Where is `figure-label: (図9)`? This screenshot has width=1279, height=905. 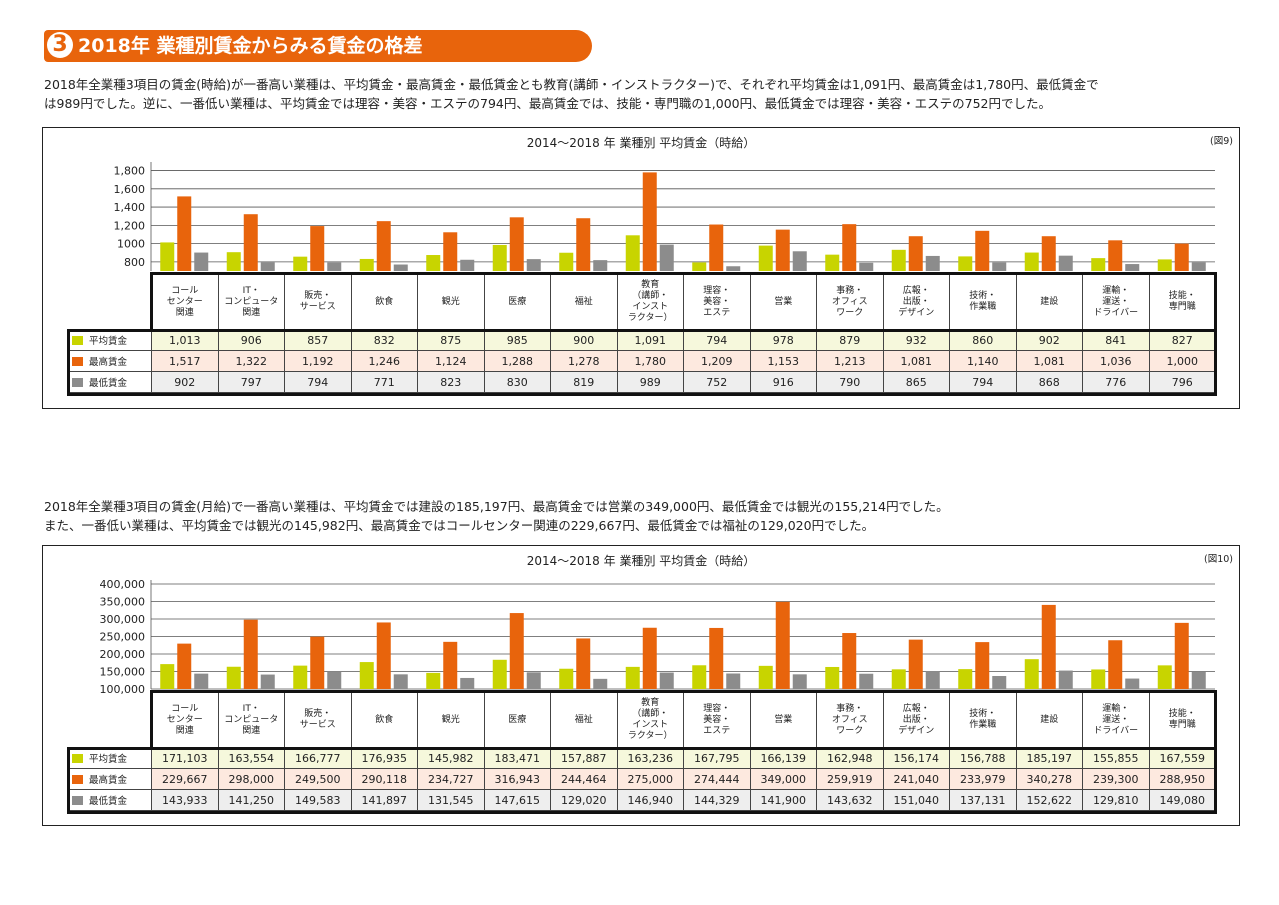
figure-label: (図9) is located at coordinates (1221, 141).